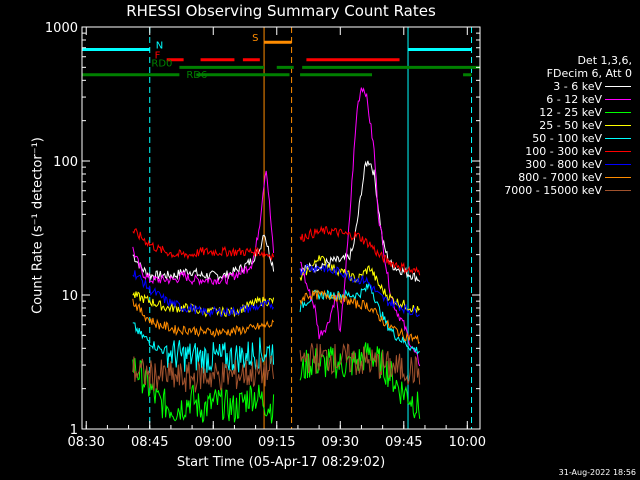 The height and width of the screenshot is (480, 640). What do you see at coordinates (65, 162) in the screenshot?
I see `y-tick-label: 100` at bounding box center [65, 162].